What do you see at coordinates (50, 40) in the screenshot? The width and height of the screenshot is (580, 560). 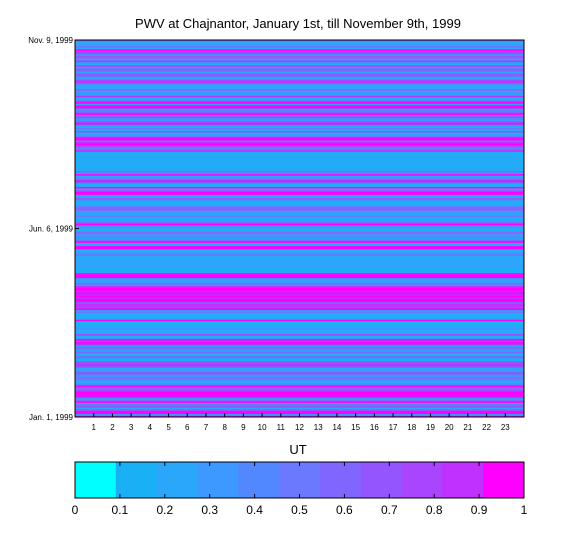 I see `y-tick-label: Nov. 9, 1999` at bounding box center [50, 40].